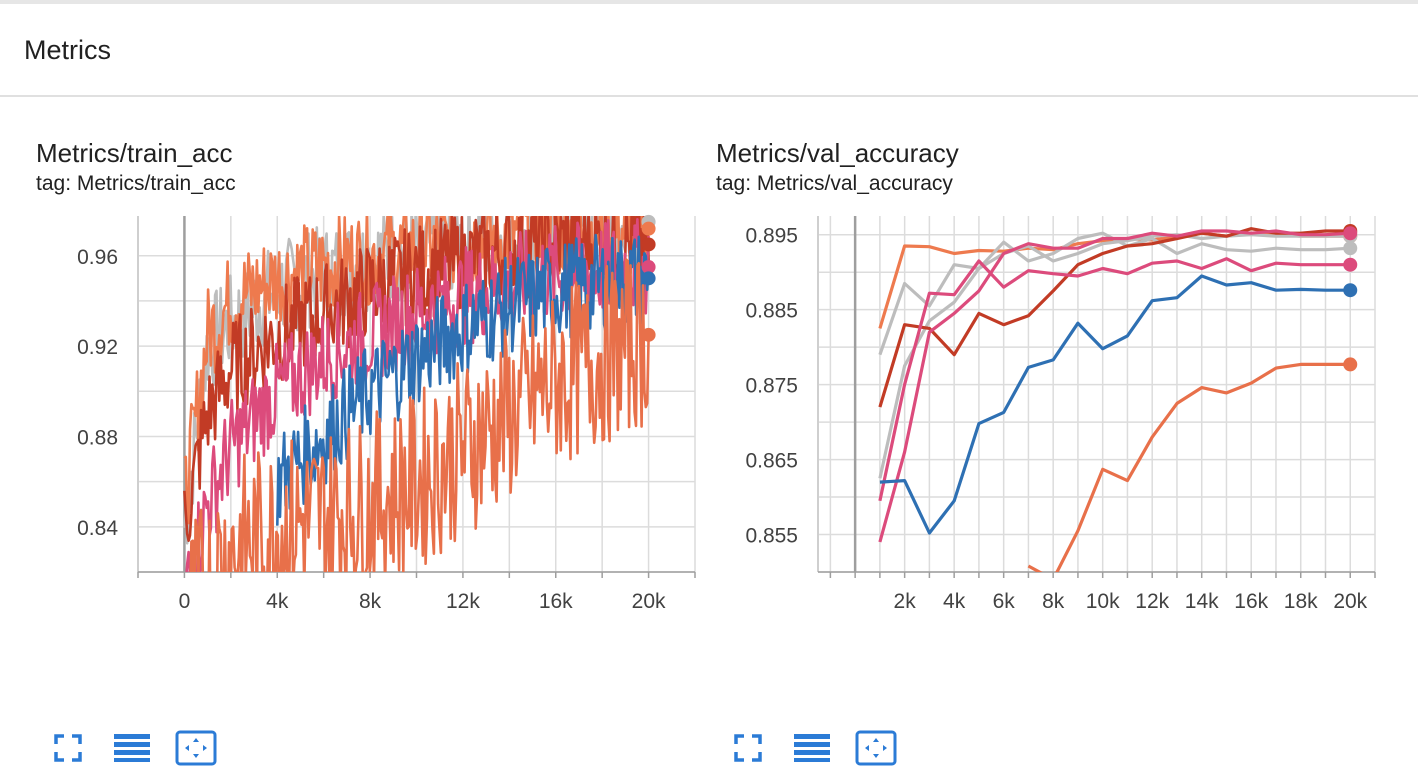 This screenshot has height=766, width=1418. Describe the element at coordinates (1202, 601) in the screenshot. I see `x-tick-label: 14k` at that location.